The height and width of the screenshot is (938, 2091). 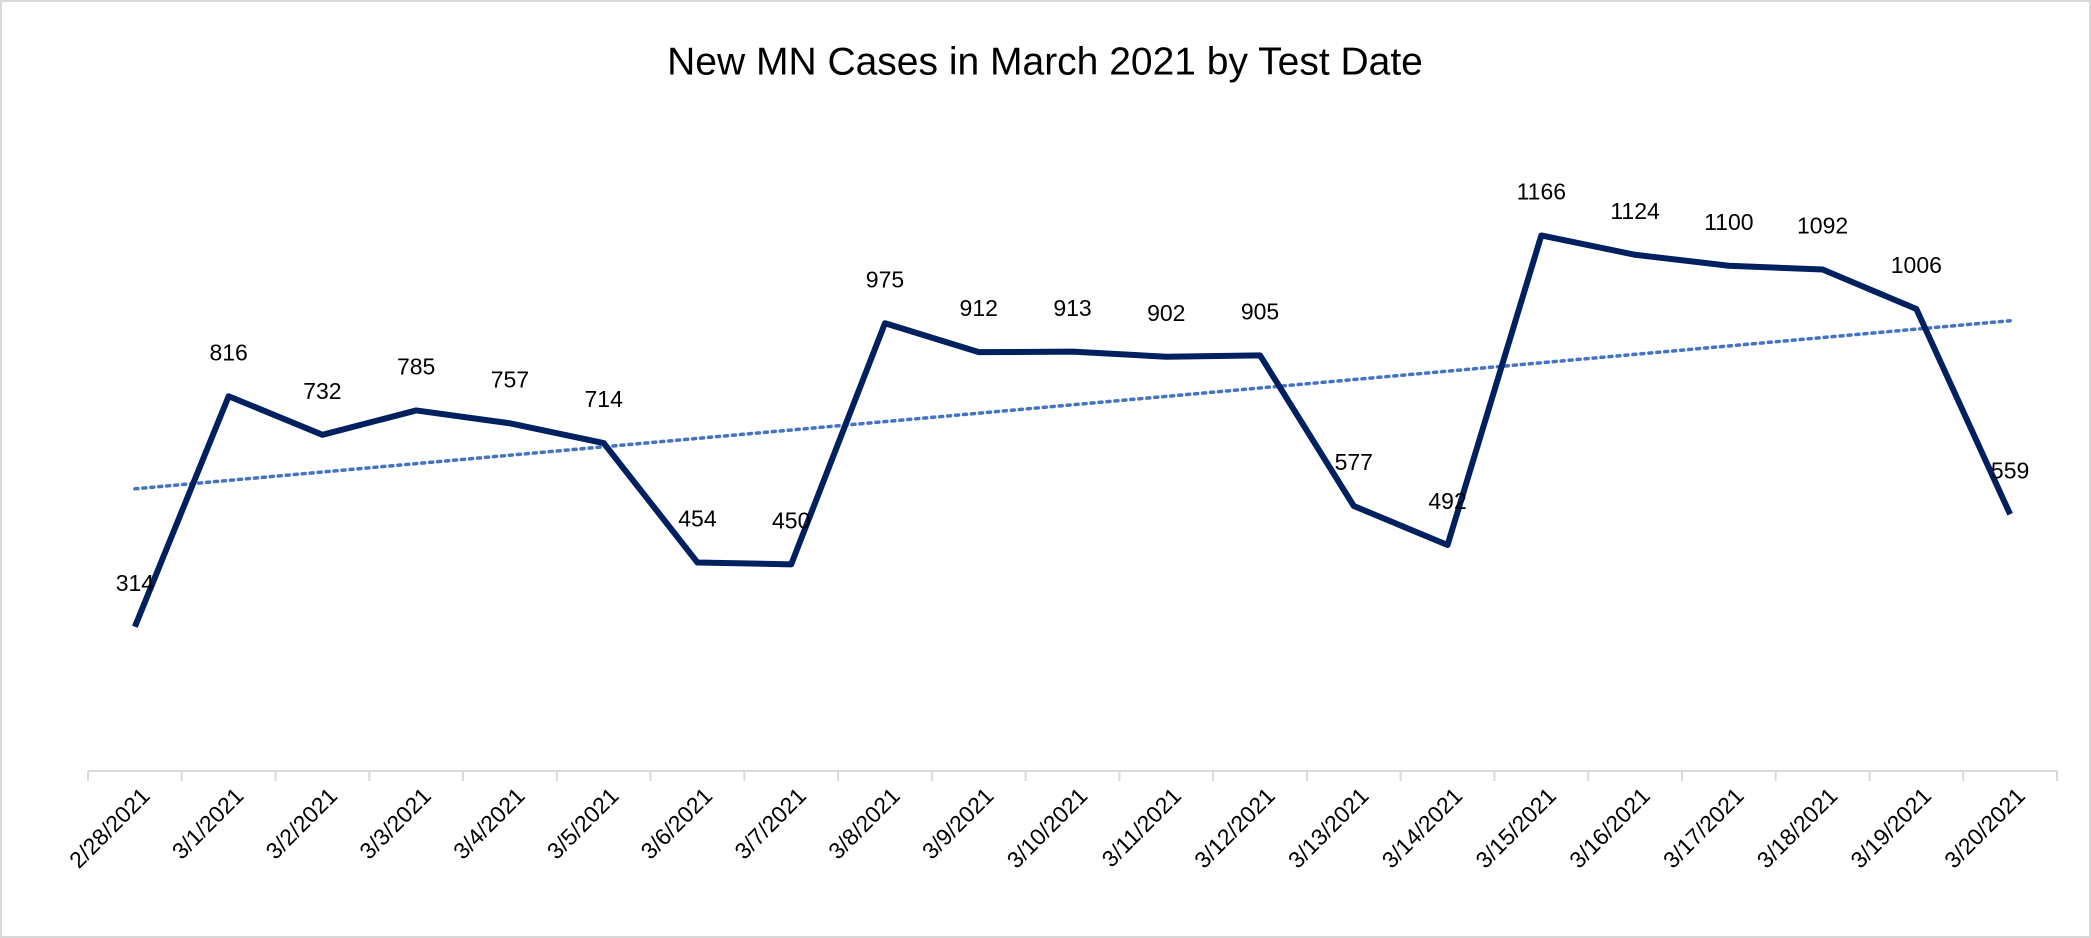 What do you see at coordinates (885, 279) in the screenshot?
I see `data-label: 975` at bounding box center [885, 279].